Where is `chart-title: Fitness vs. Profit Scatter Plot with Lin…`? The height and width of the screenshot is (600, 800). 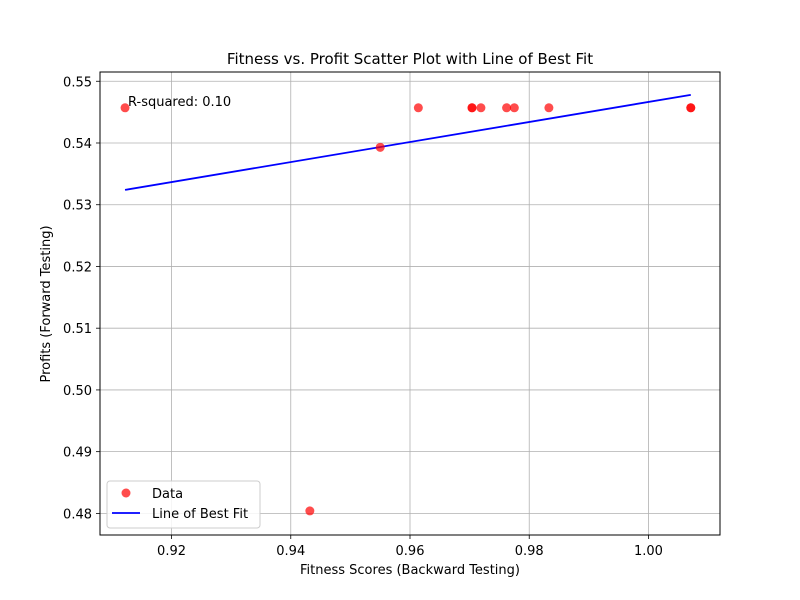 chart-title: Fitness vs. Profit Scatter Plot with Lin… is located at coordinates (410, 59).